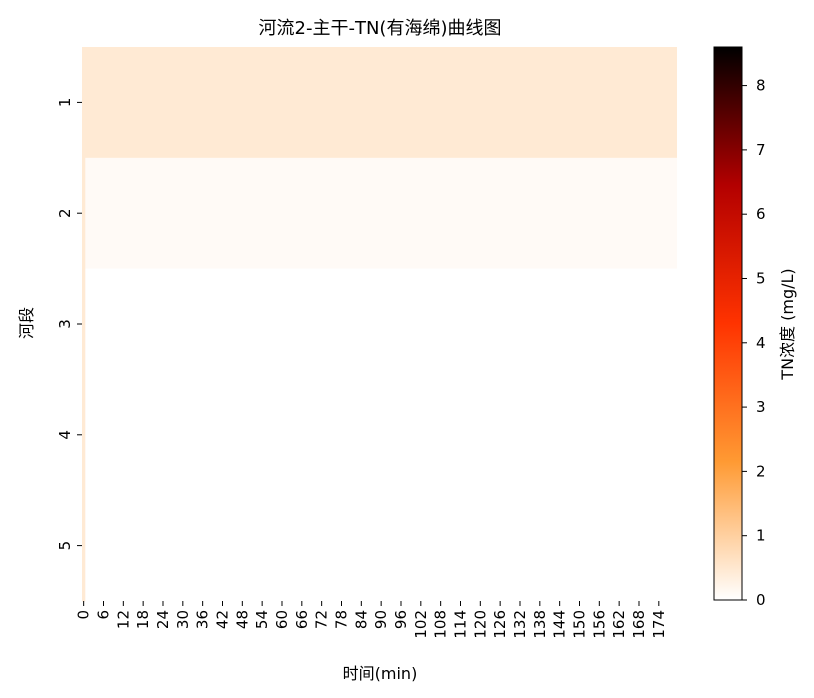 The image size is (814, 698). Describe the element at coordinates (302, 619) in the screenshot. I see `x-tick-label: 66` at that location.